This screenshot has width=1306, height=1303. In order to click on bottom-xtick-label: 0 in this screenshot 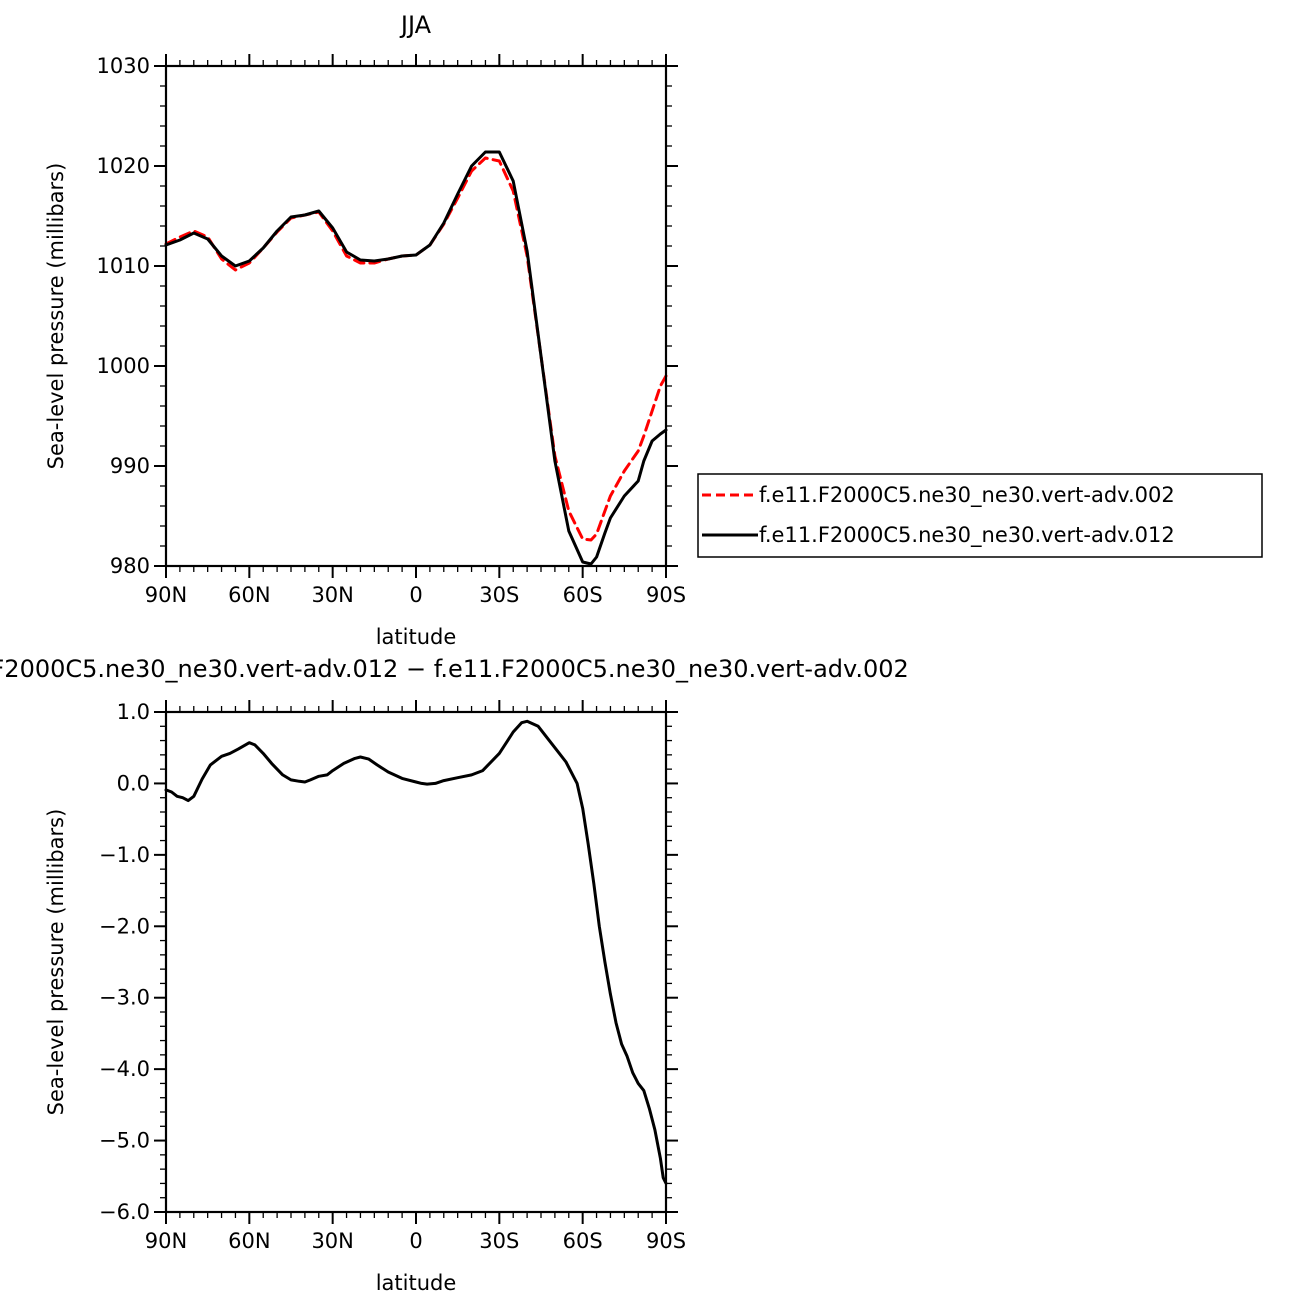, I will do `click(415, 1241)`.